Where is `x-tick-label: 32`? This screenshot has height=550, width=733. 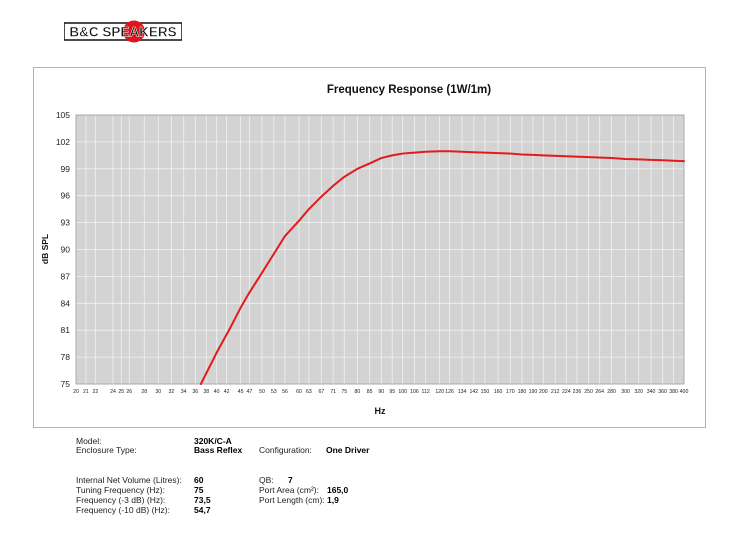
x-tick-label: 32 is located at coordinates (171, 392).